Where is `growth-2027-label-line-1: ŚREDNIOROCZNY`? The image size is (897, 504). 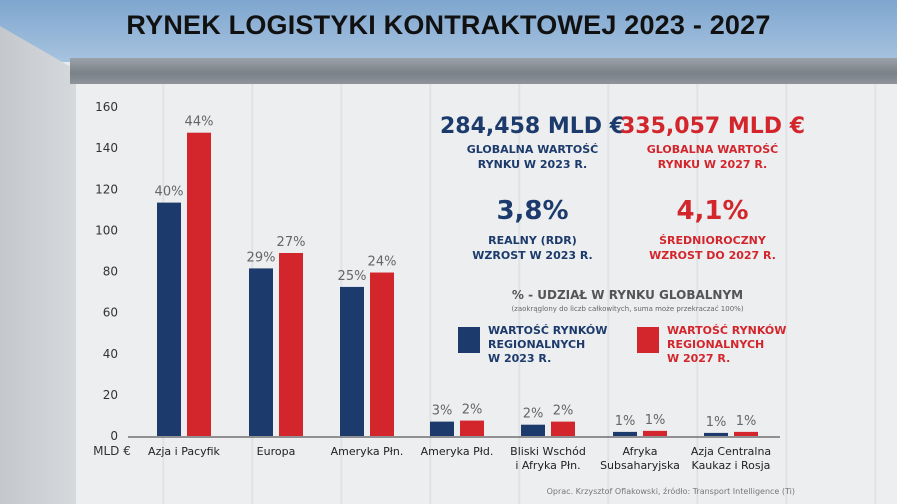 growth-2027-label-line-1: ŚREDNIOROCZNY is located at coordinates (712, 240).